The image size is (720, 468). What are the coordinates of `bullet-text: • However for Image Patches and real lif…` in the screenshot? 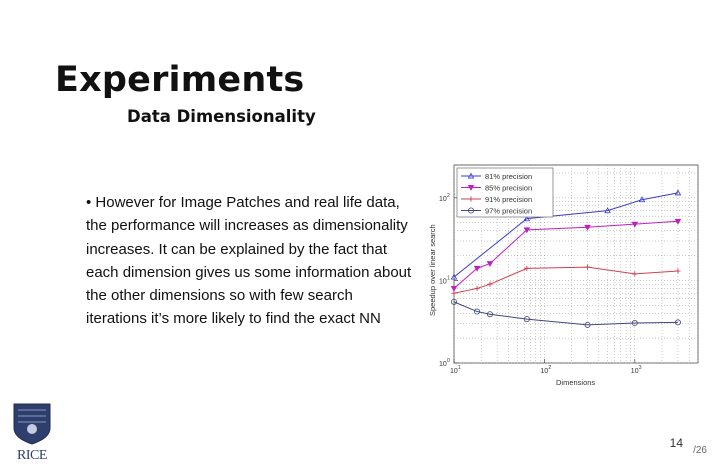 It's located at (249, 261).